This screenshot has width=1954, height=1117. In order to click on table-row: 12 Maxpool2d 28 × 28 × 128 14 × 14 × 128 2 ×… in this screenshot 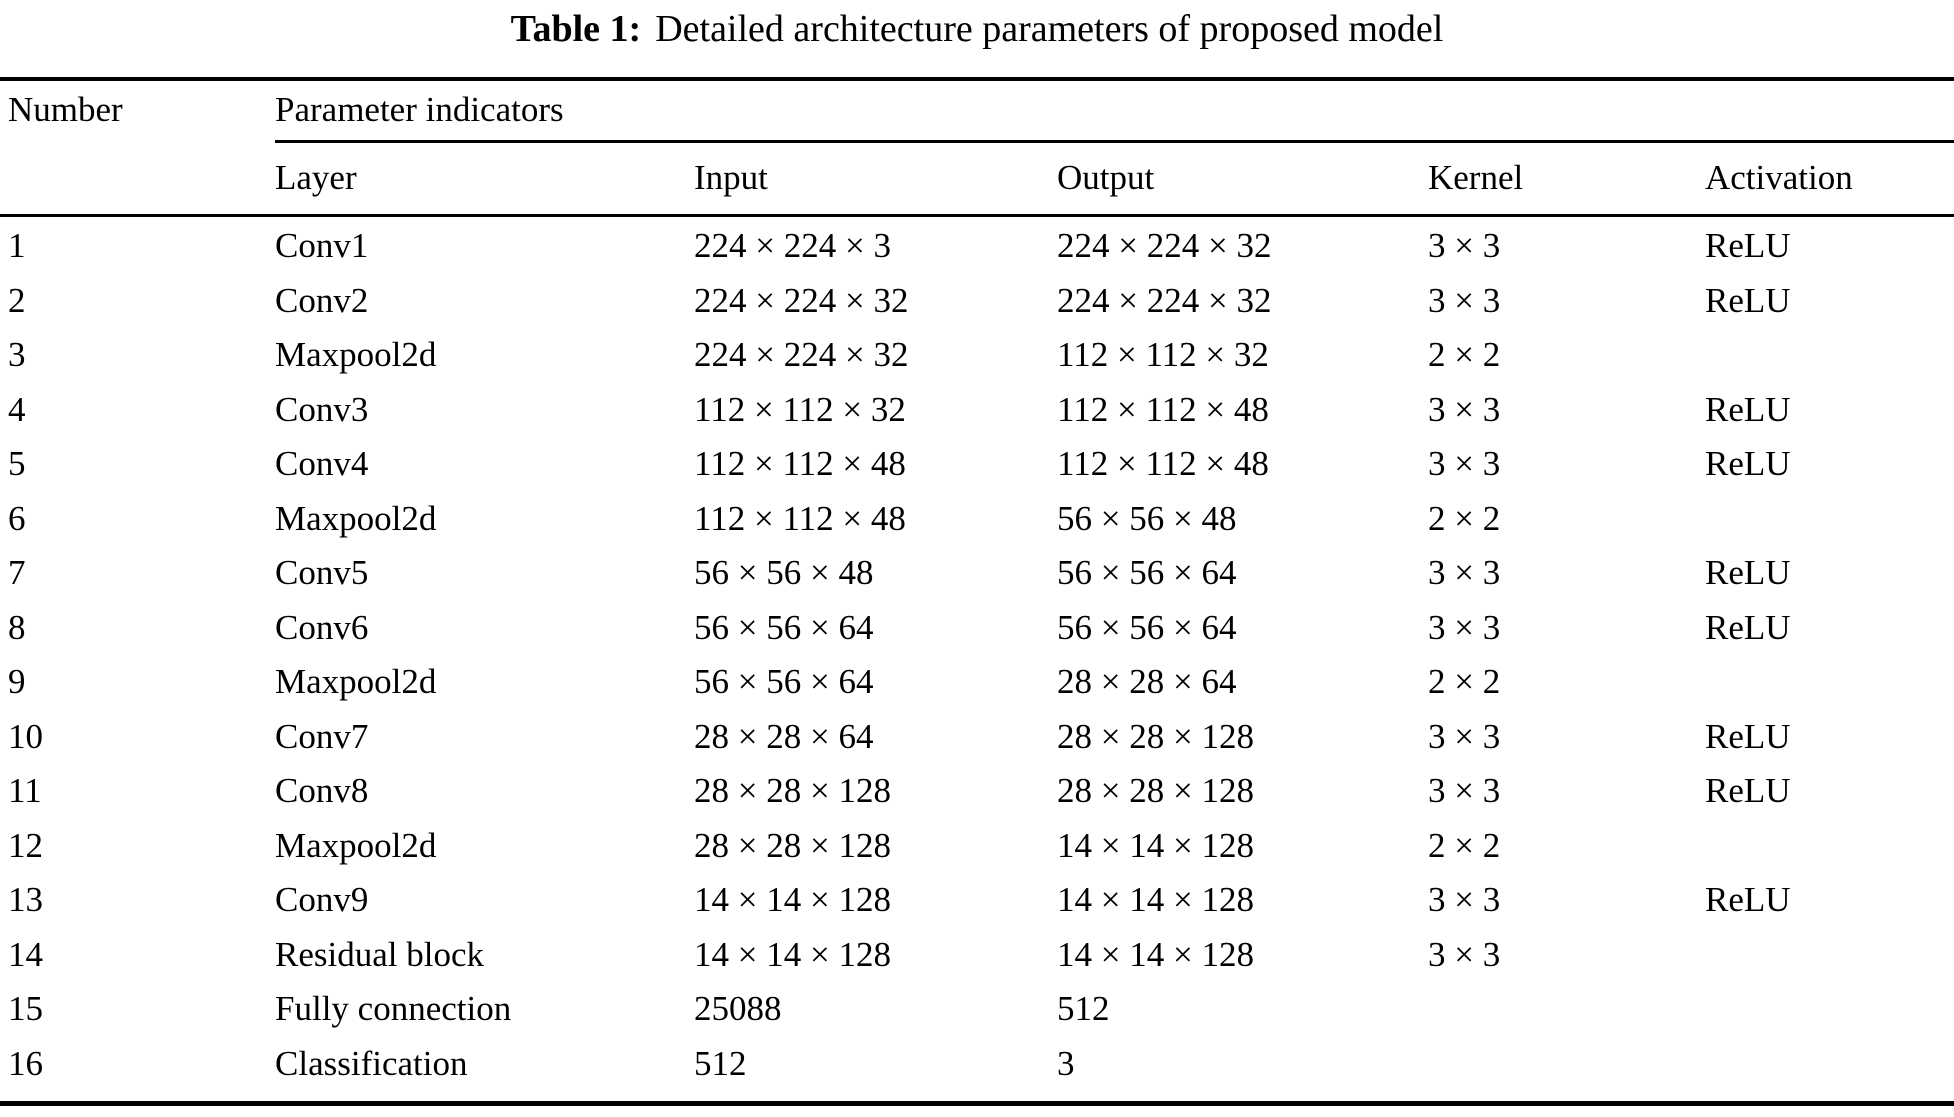, I will do `click(977, 846)`.